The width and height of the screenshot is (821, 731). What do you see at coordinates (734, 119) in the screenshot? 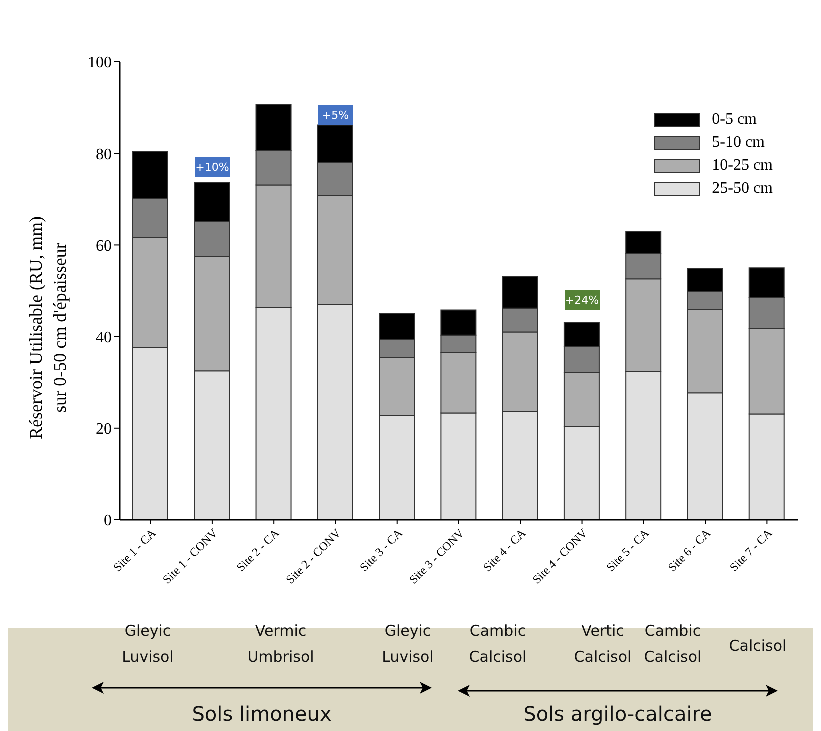
I see `legend-label: 0-5 cm` at bounding box center [734, 119].